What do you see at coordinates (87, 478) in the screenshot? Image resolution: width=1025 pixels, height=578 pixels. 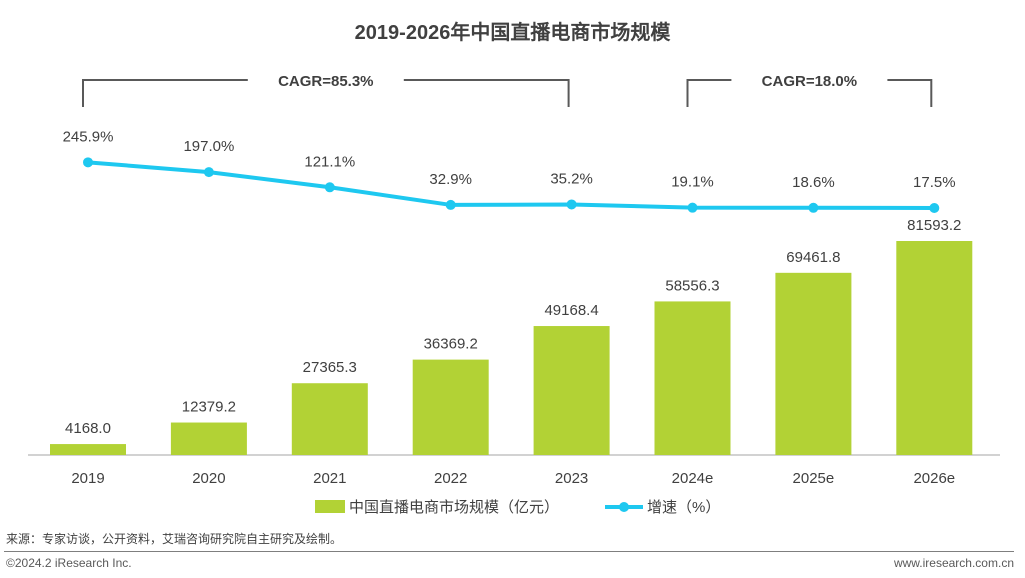 I see `x-tick-label: 2019` at bounding box center [87, 478].